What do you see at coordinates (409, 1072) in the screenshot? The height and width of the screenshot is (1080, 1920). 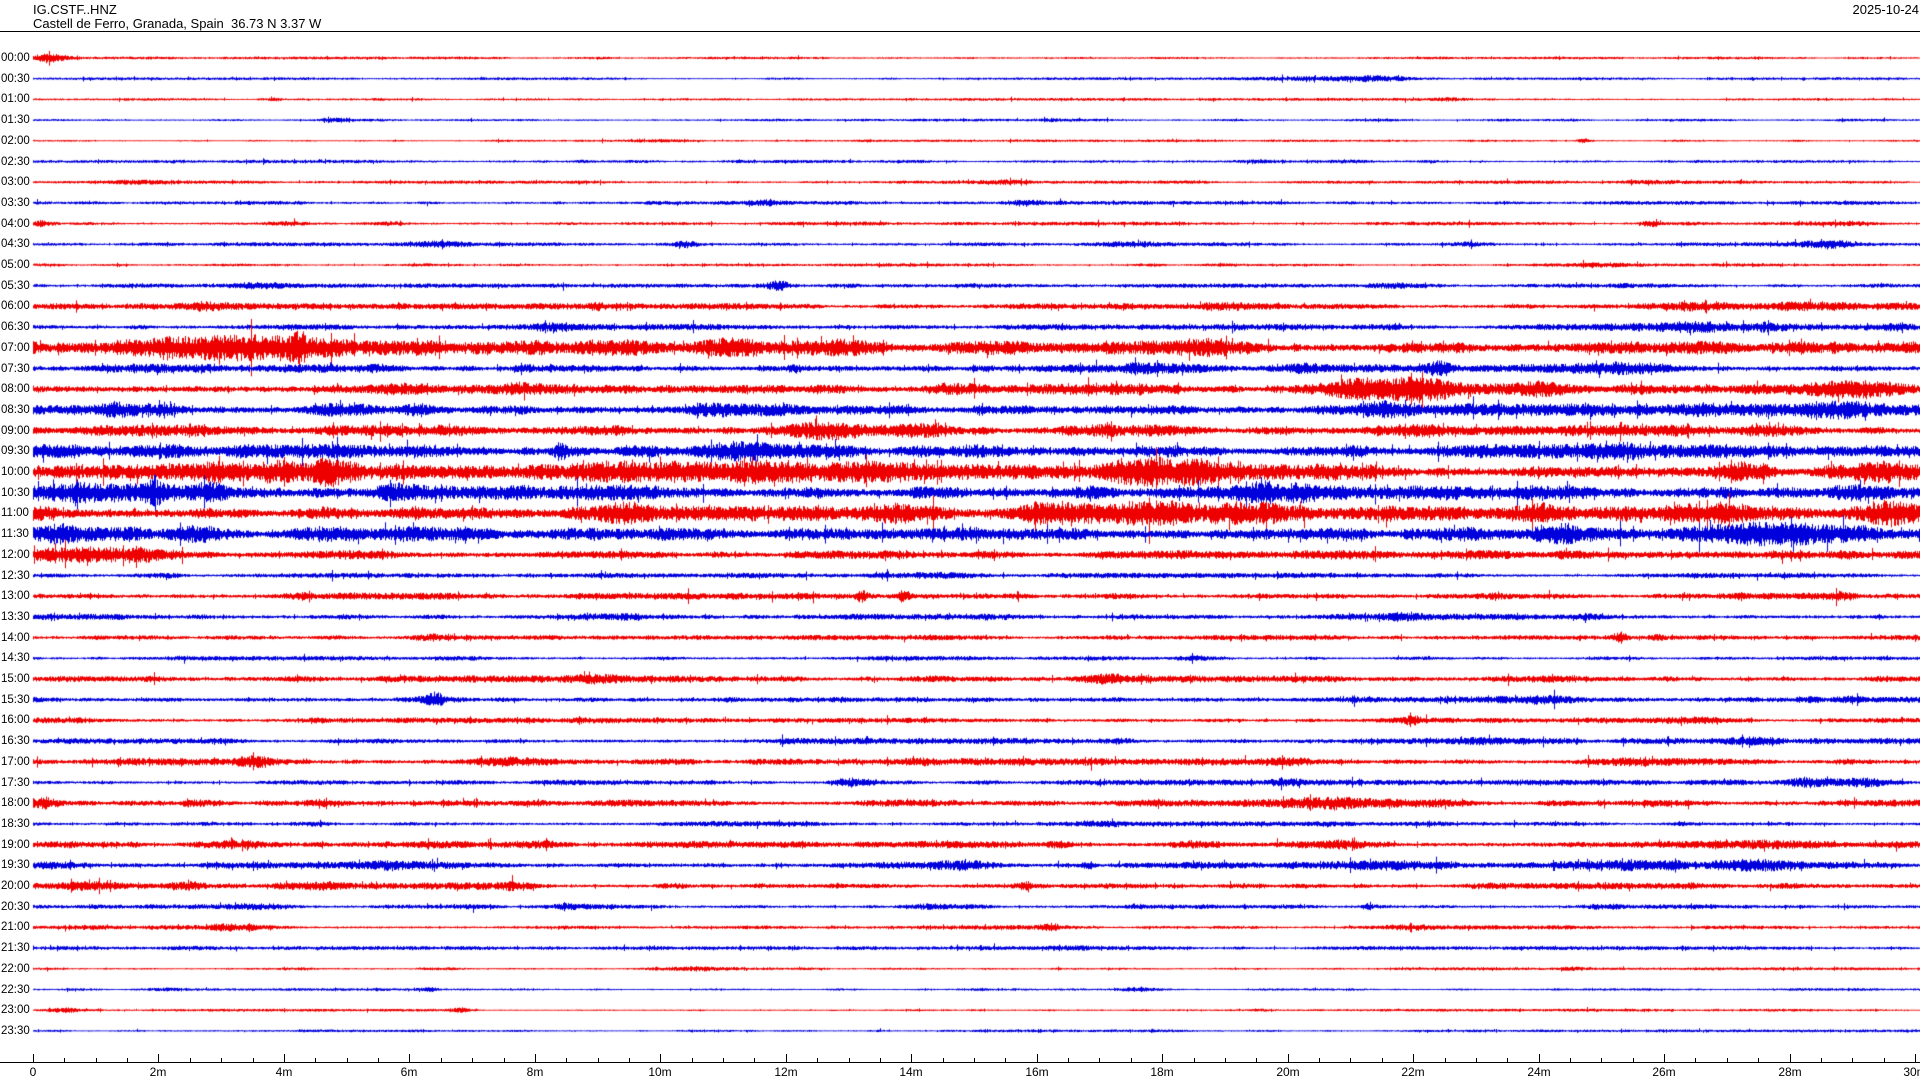 I see `x-axis-tick-label: 6m` at bounding box center [409, 1072].